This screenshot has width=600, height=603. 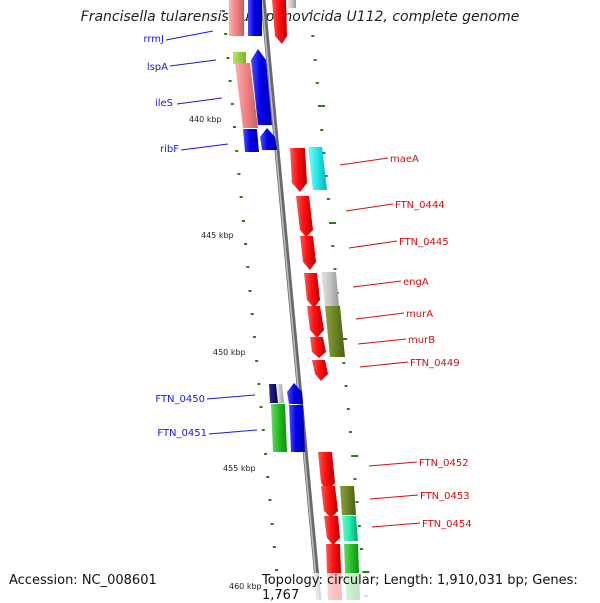 I want to click on gene-label-FTN_0453: FTN_0453, so click(x=445, y=496).